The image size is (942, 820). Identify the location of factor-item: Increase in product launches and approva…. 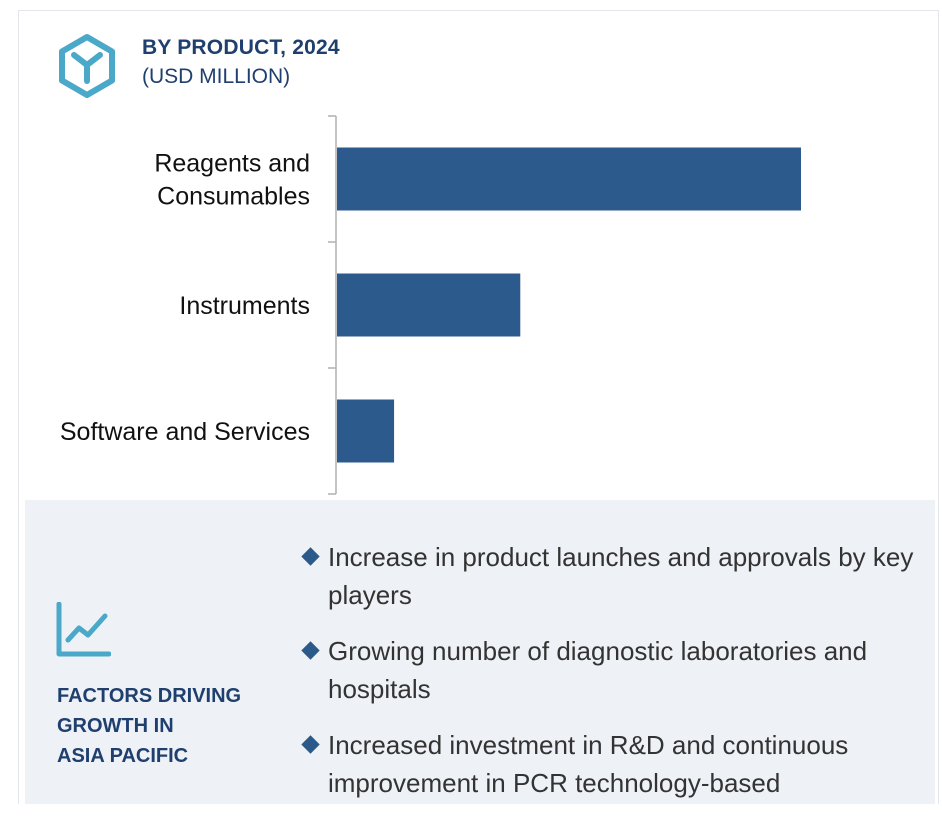
(610, 576).